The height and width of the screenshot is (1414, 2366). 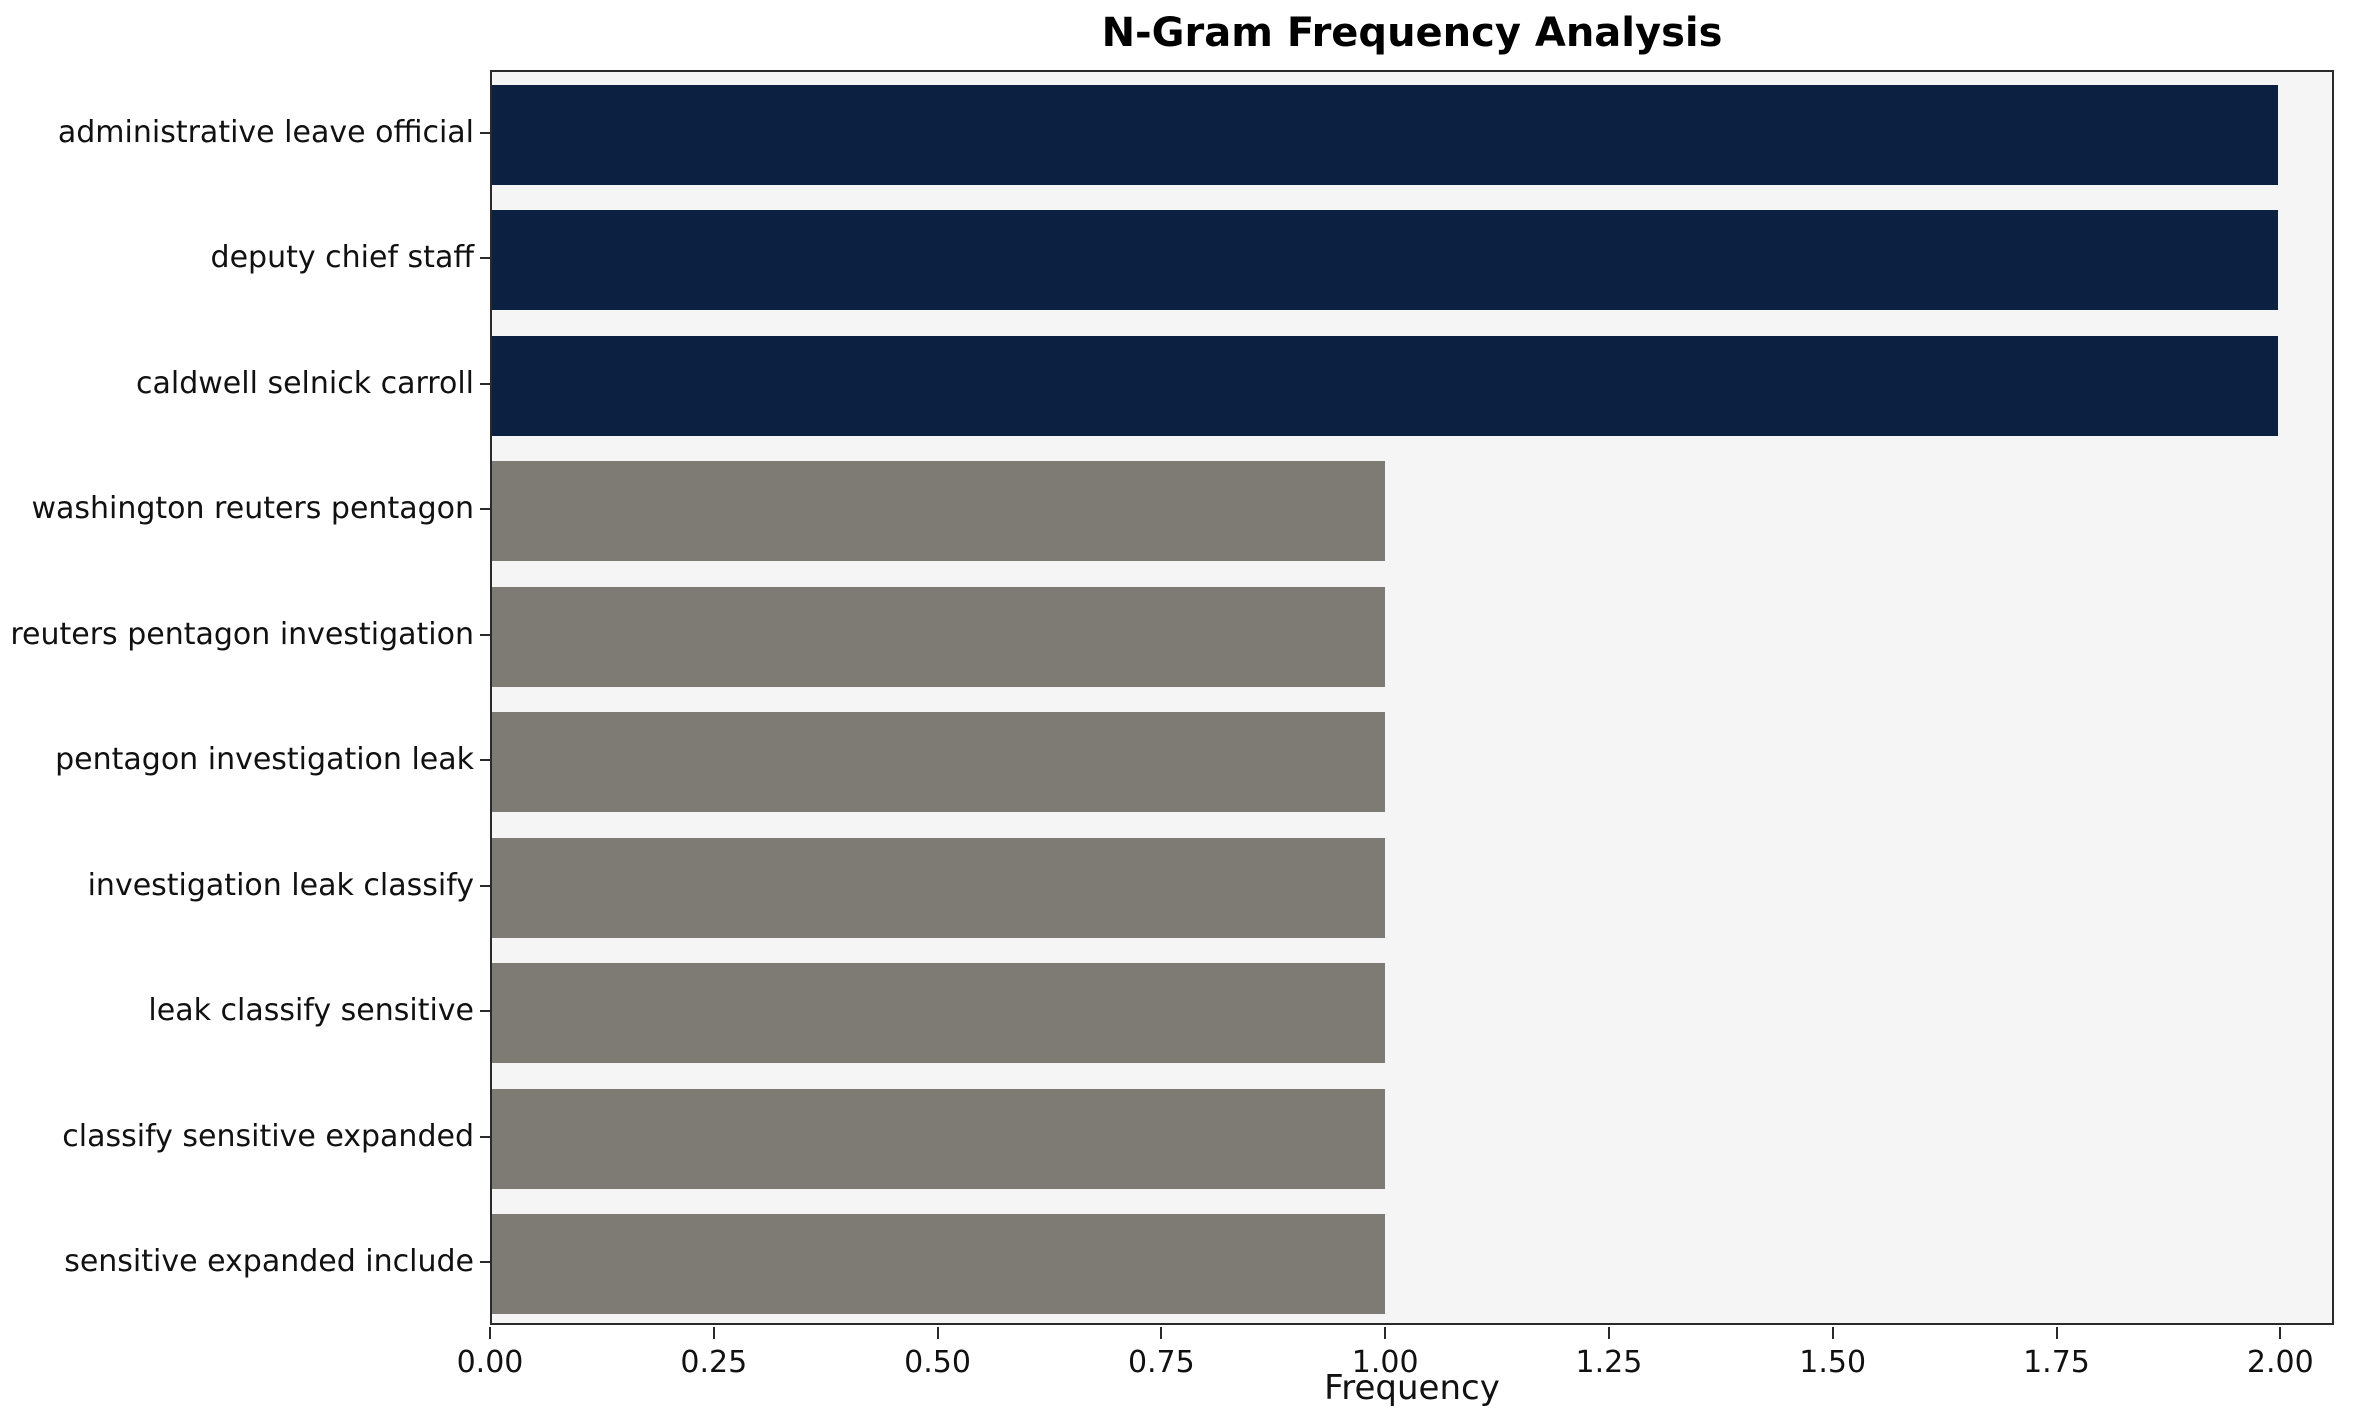 What do you see at coordinates (490, 1362) in the screenshot?
I see `x-tick-label-0.00: 0.00` at bounding box center [490, 1362].